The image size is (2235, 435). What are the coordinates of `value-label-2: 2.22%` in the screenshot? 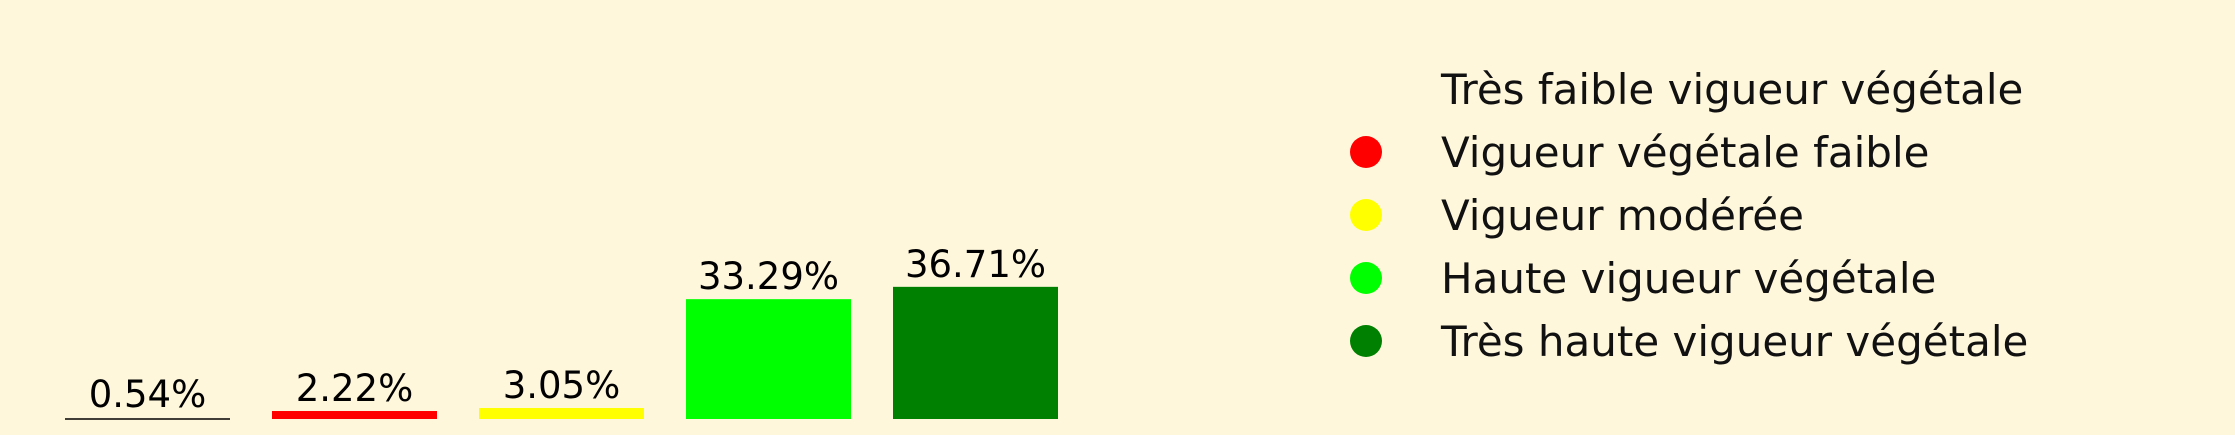 It's located at (355, 388).